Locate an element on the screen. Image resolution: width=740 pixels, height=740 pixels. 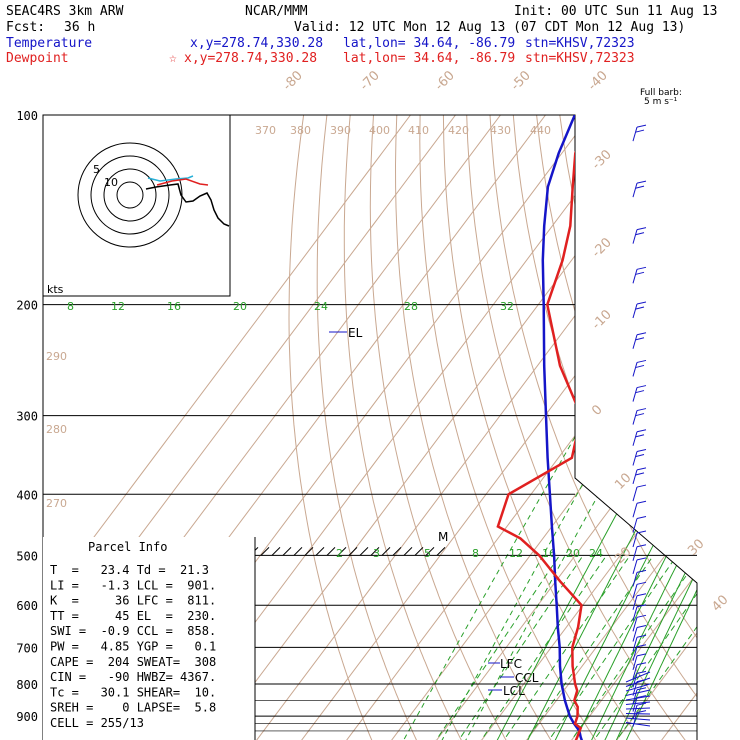
hodograph-trace-mid is located at coordinates (187, 205).